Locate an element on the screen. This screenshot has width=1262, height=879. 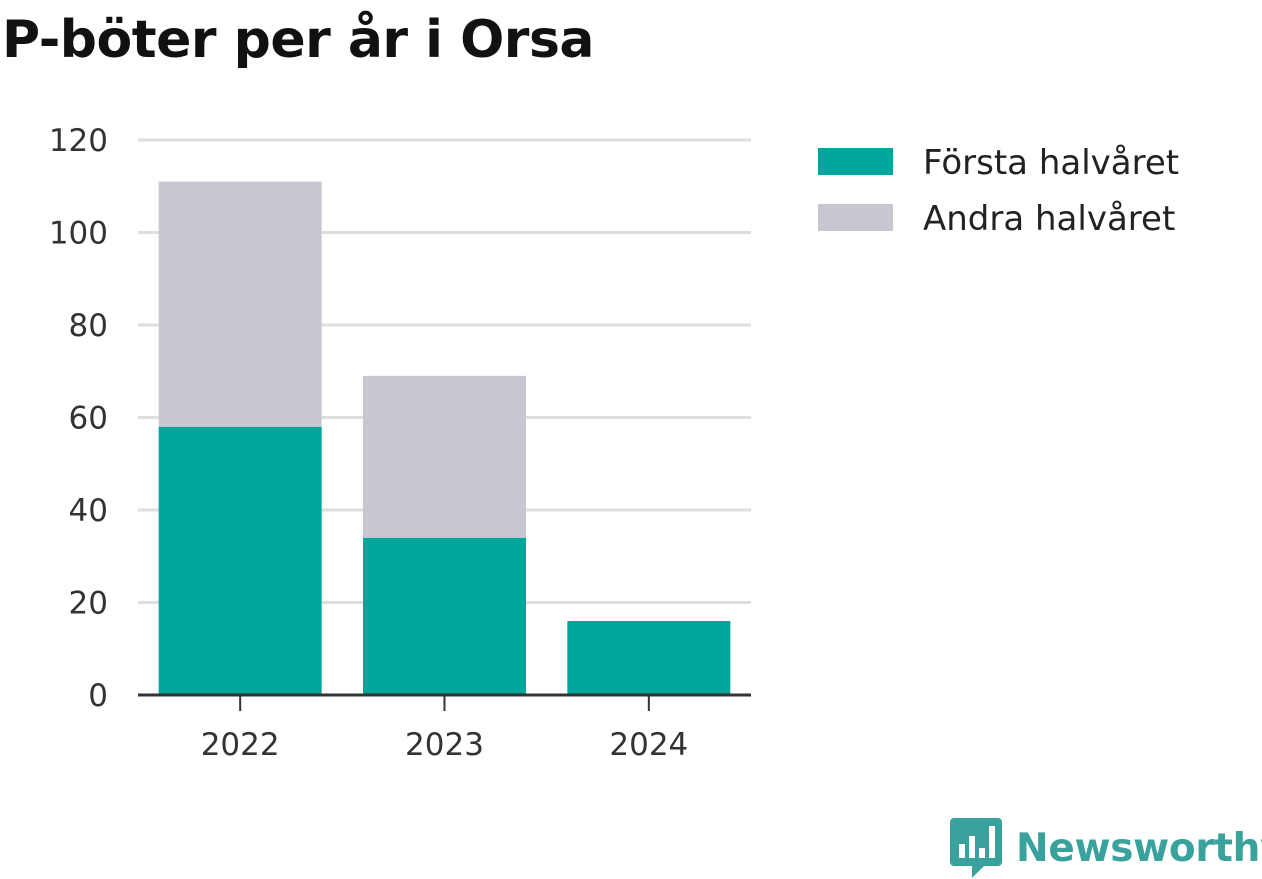
newsworthy-logo-text: Newsworthy is located at coordinates (1139, 848).